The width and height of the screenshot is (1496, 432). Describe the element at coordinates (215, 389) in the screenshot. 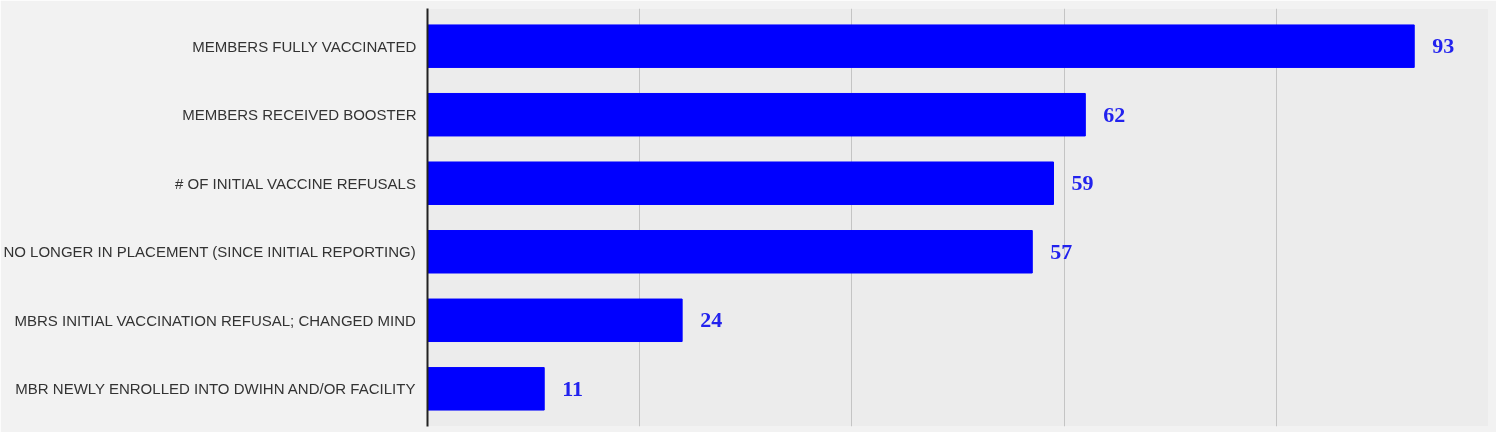

I see `y-tick-label: MBR NEWLY ENROLLED INTO DWIHN AND/OR FACILITY` at that location.